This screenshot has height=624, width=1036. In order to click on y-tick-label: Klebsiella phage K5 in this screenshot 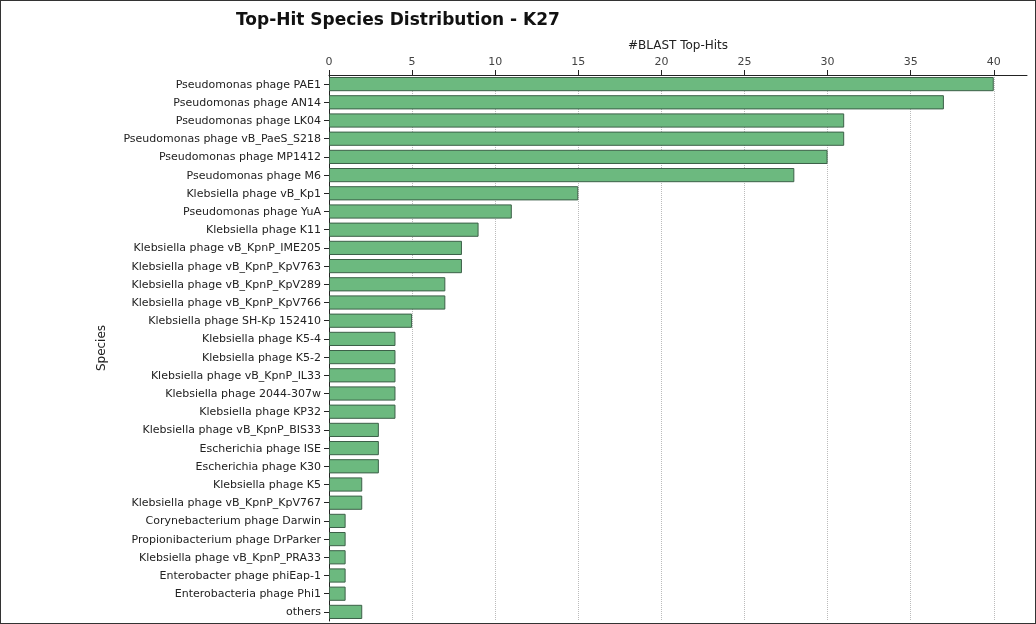, I will do `click(266, 484)`.